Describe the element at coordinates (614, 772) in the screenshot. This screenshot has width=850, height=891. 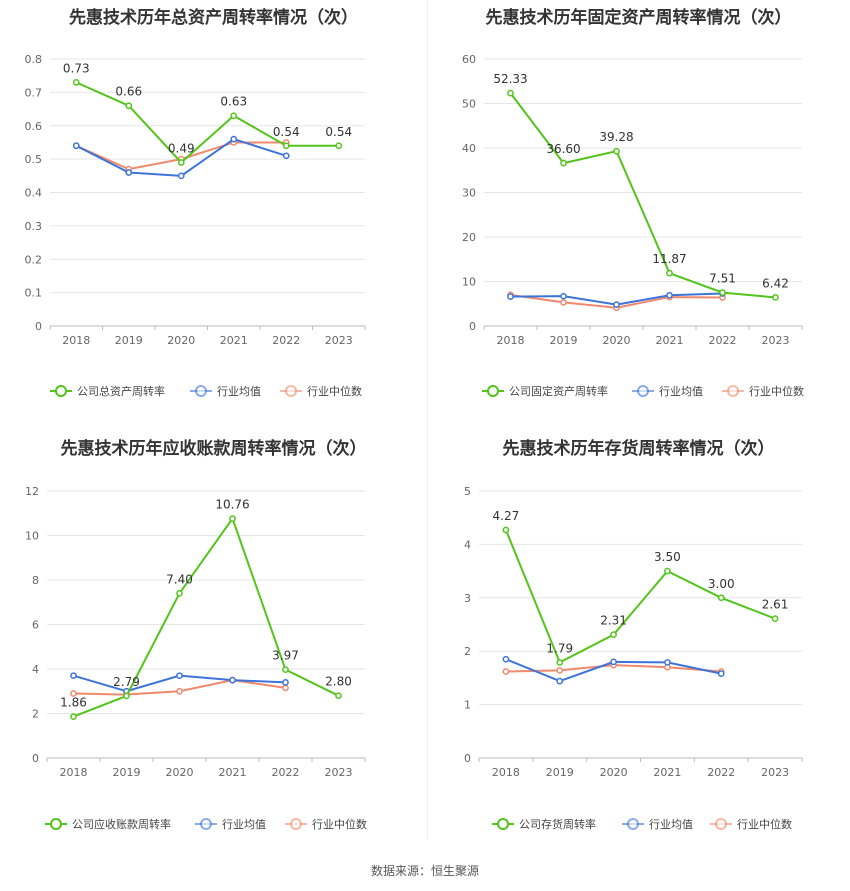
I see `x-tick-label: 2020` at that location.